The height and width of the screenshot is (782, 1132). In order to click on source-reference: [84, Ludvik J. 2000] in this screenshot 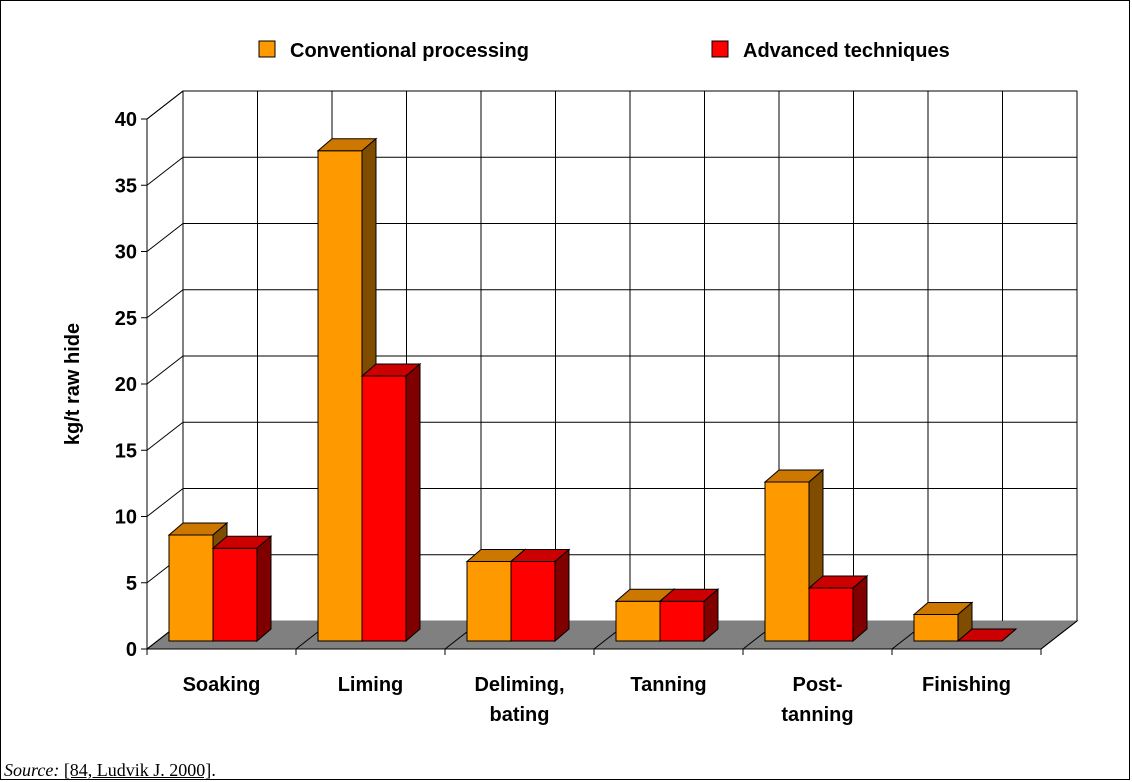, I will do `click(137, 770)`.